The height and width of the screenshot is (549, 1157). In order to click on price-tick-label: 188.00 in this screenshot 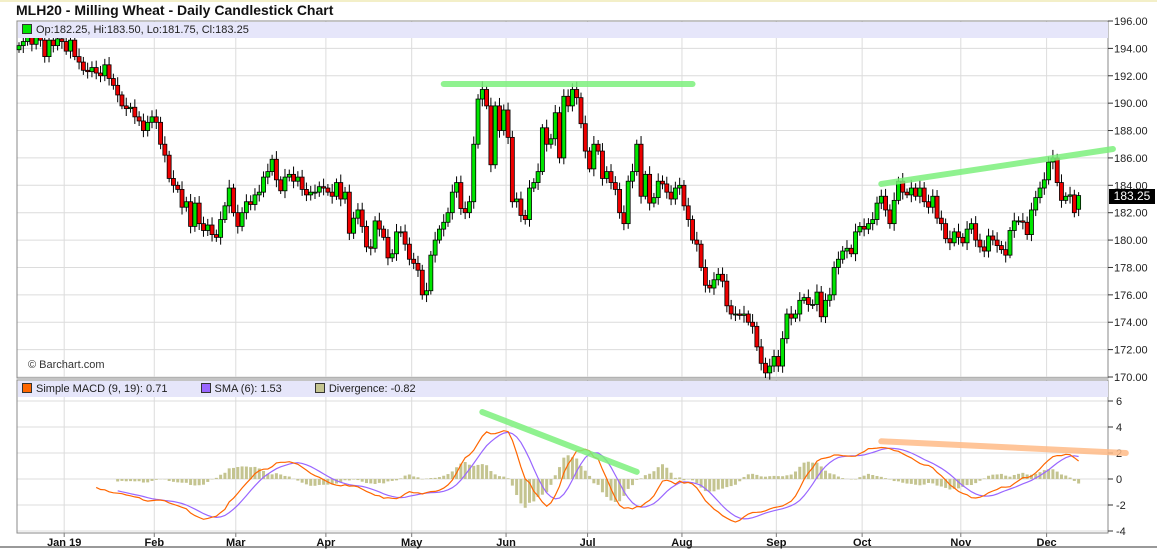, I will do `click(1131, 132)`.